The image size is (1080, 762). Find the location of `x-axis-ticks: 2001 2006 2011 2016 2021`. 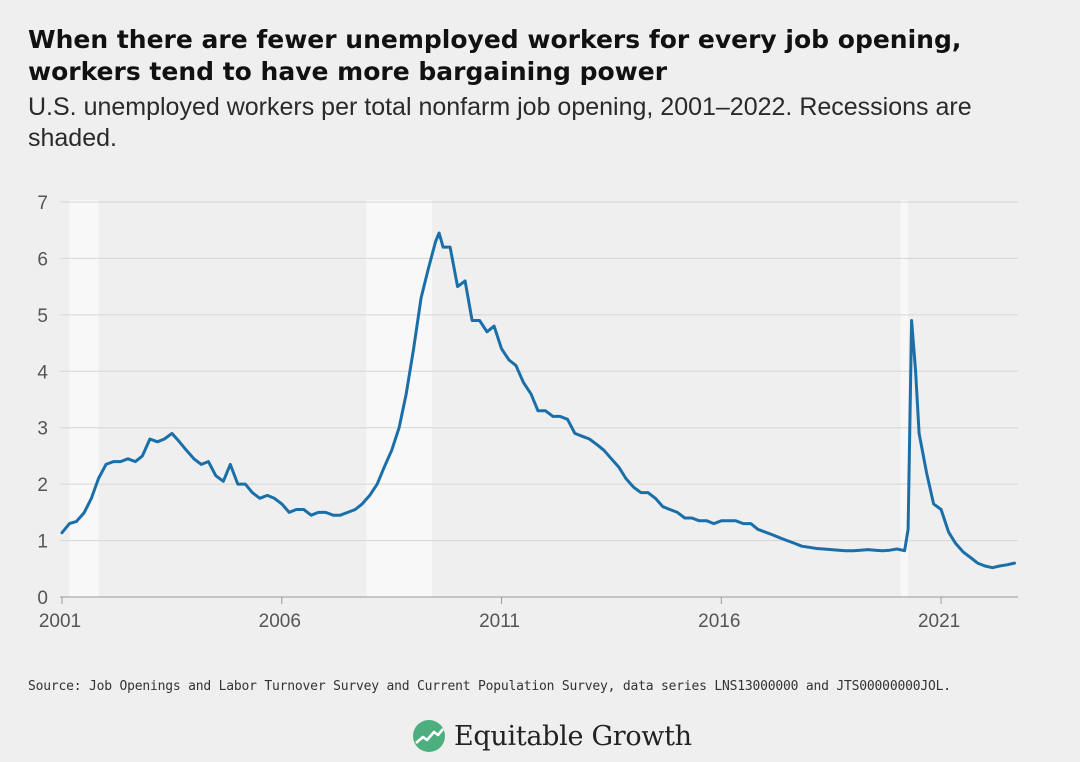

x-axis-ticks: 2001 2006 2011 2016 2021 is located at coordinates (499, 614).